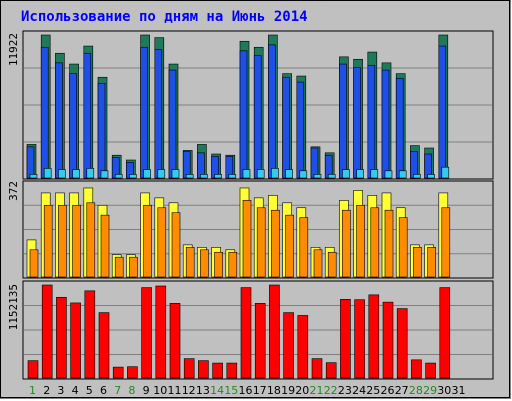 This screenshot has width=512, height=401. What do you see at coordinates (30, 162) in the screenshot?
I see `bar-day-1-top-front` at bounding box center [30, 162].